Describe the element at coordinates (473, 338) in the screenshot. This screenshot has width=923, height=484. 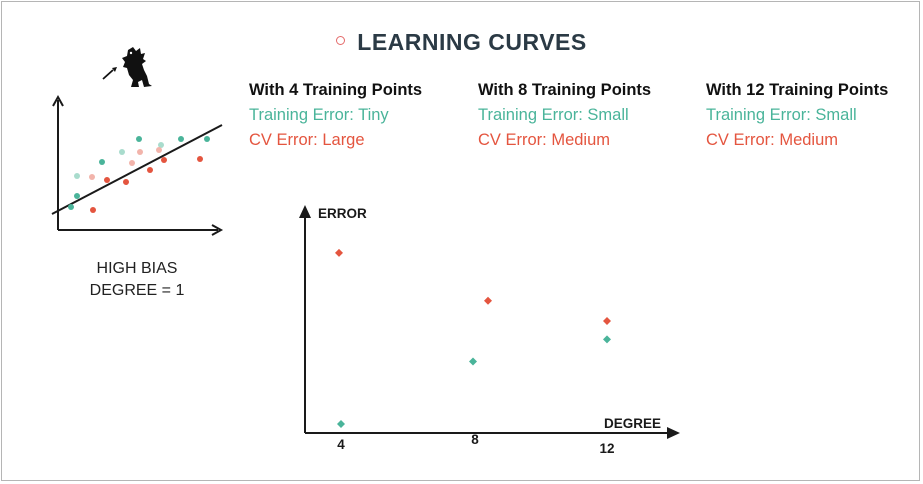
I see `data-points` at that location.